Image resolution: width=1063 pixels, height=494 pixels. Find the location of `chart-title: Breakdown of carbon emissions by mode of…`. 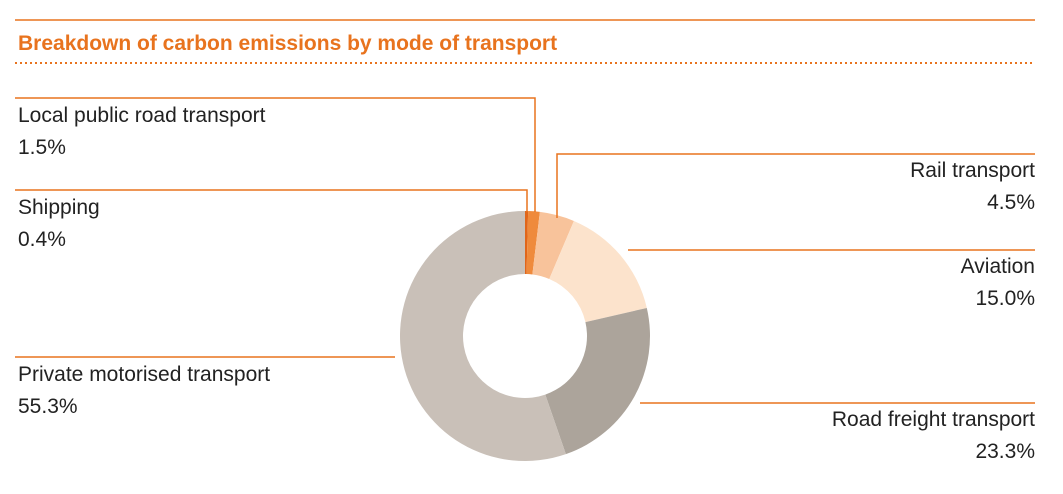

chart-title: Breakdown of carbon emissions by mode of… is located at coordinates (287, 43).